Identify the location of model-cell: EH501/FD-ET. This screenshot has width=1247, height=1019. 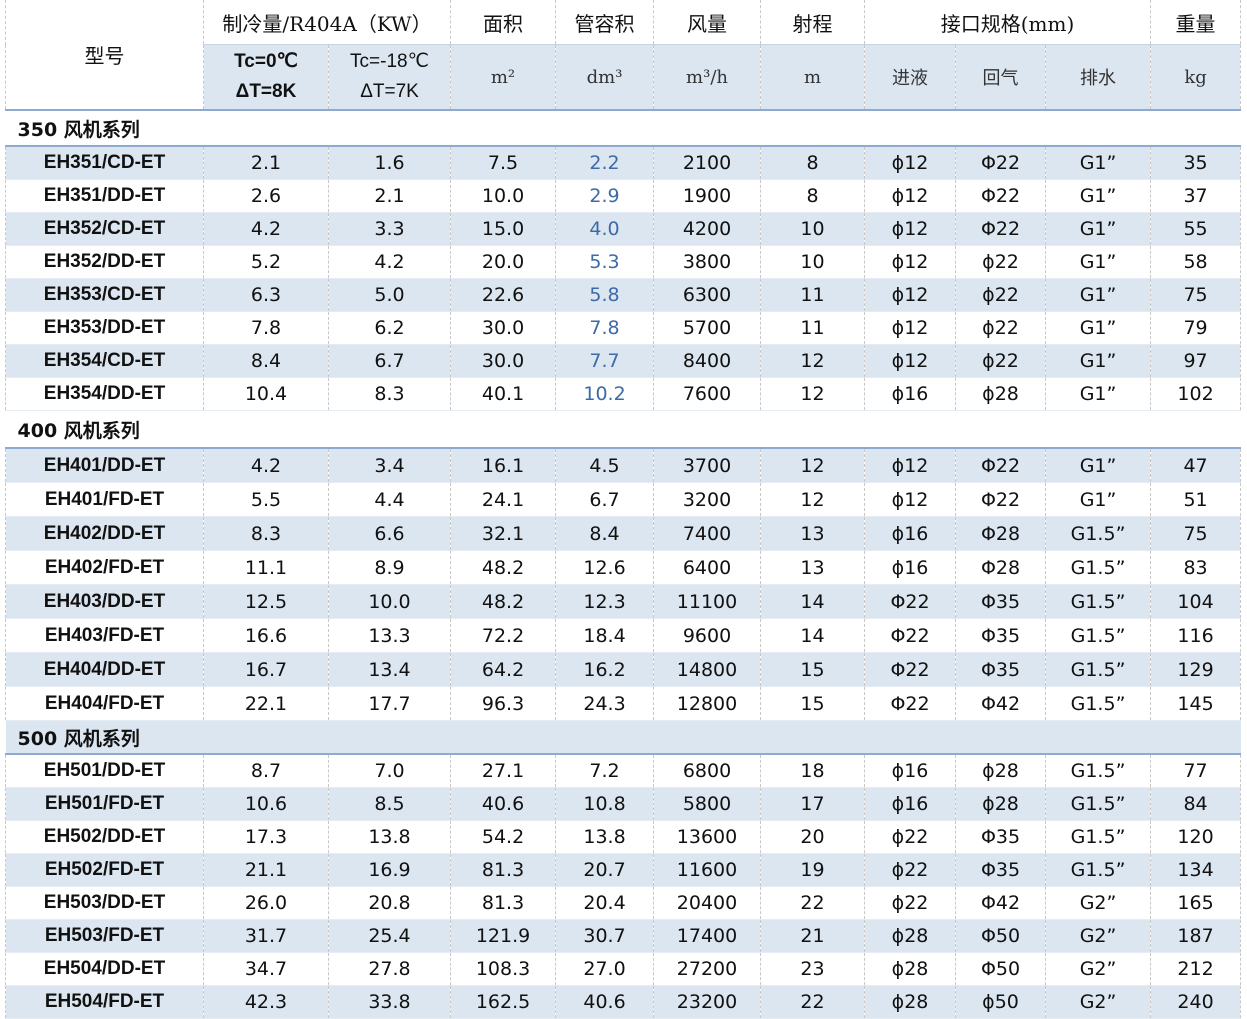
(104, 804).